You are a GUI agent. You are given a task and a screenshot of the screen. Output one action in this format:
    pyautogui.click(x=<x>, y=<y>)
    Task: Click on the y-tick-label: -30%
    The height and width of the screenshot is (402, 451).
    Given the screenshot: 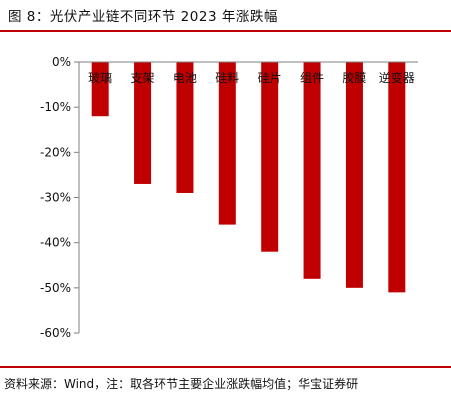 What is the action you would take?
    pyautogui.click(x=55, y=198)
    